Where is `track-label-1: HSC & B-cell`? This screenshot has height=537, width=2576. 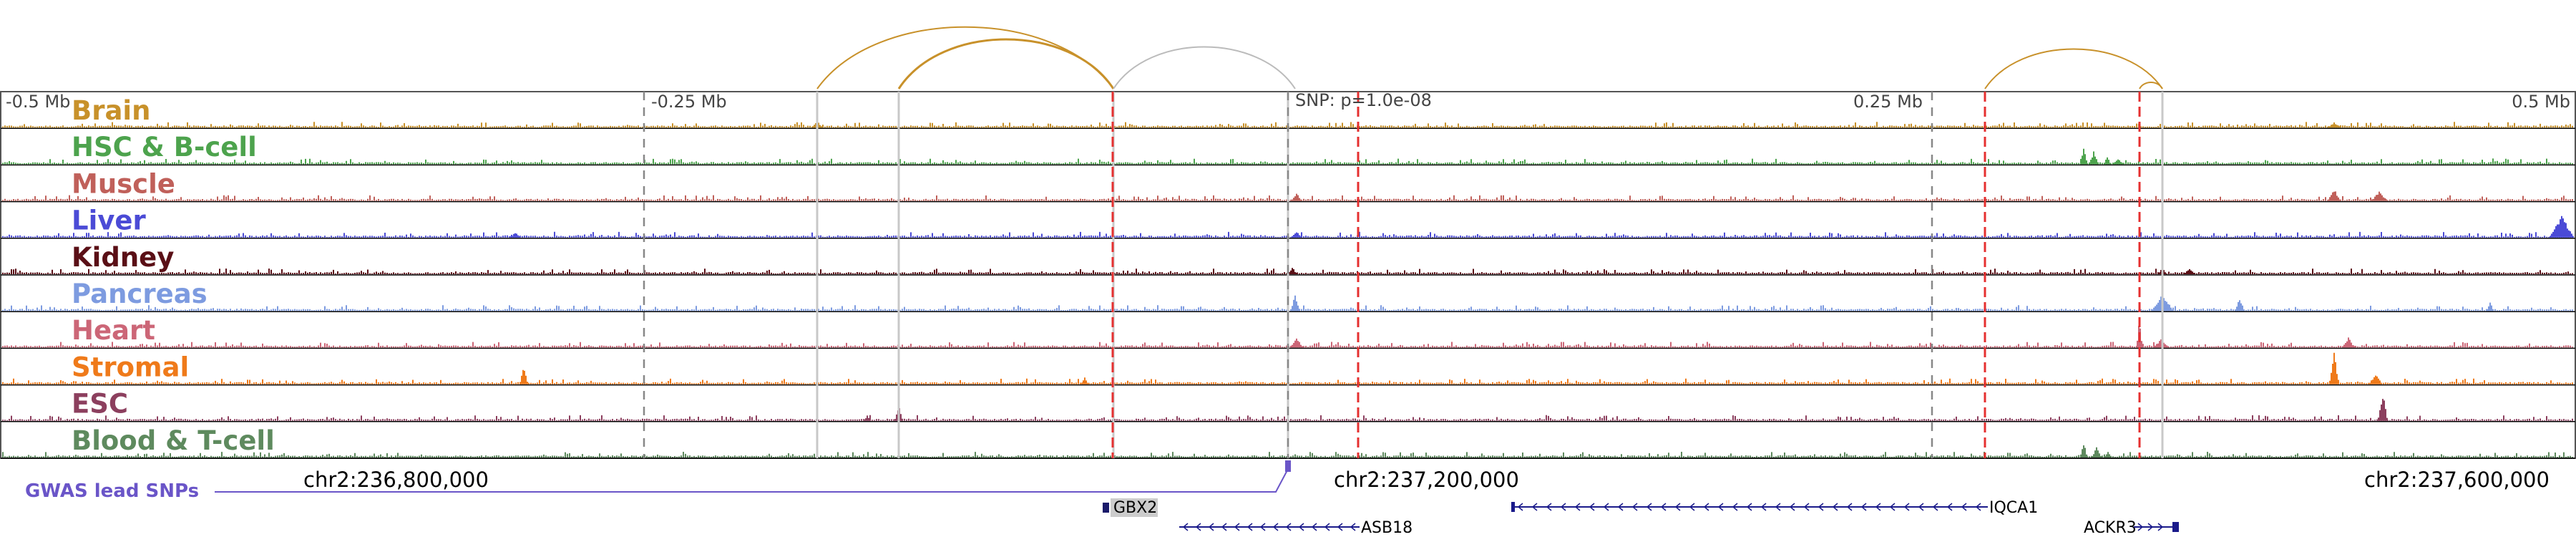 track-label-1: HSC & B-cell is located at coordinates (164, 147).